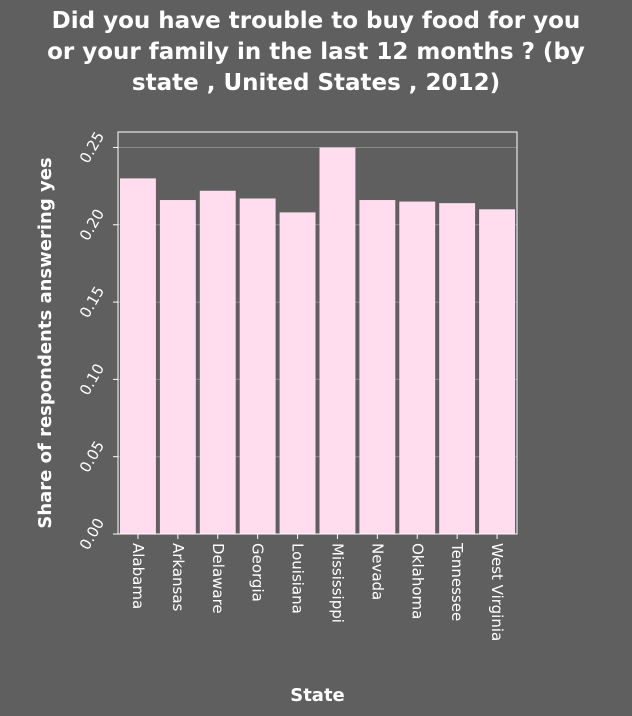  Describe the element at coordinates (497, 592) in the screenshot. I see `x-tick-label: West Virginia` at that location.